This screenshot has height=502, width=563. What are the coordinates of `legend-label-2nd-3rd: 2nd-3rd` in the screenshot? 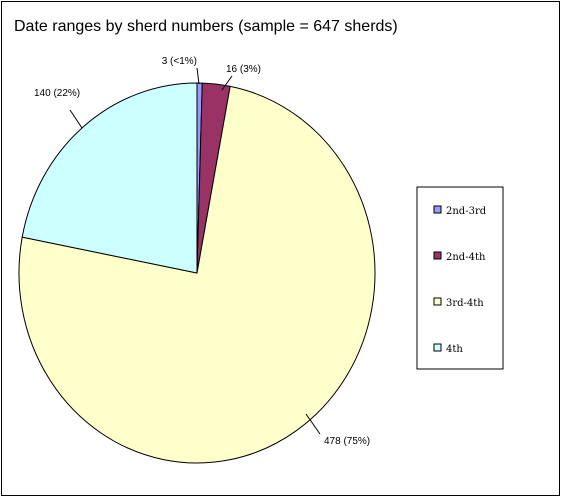 It's located at (466, 211).